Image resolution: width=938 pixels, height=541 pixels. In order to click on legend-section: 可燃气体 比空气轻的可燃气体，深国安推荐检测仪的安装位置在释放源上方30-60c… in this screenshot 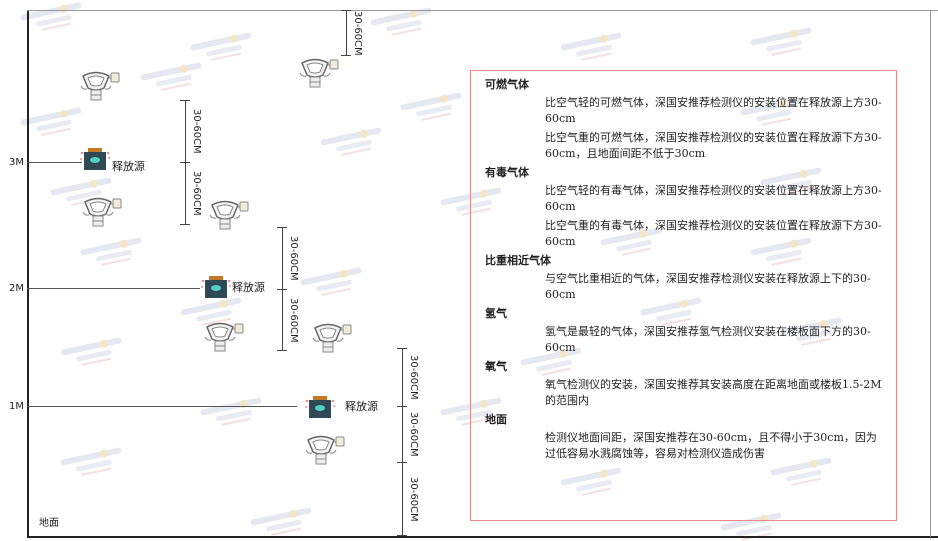, I will do `click(685, 119)`.